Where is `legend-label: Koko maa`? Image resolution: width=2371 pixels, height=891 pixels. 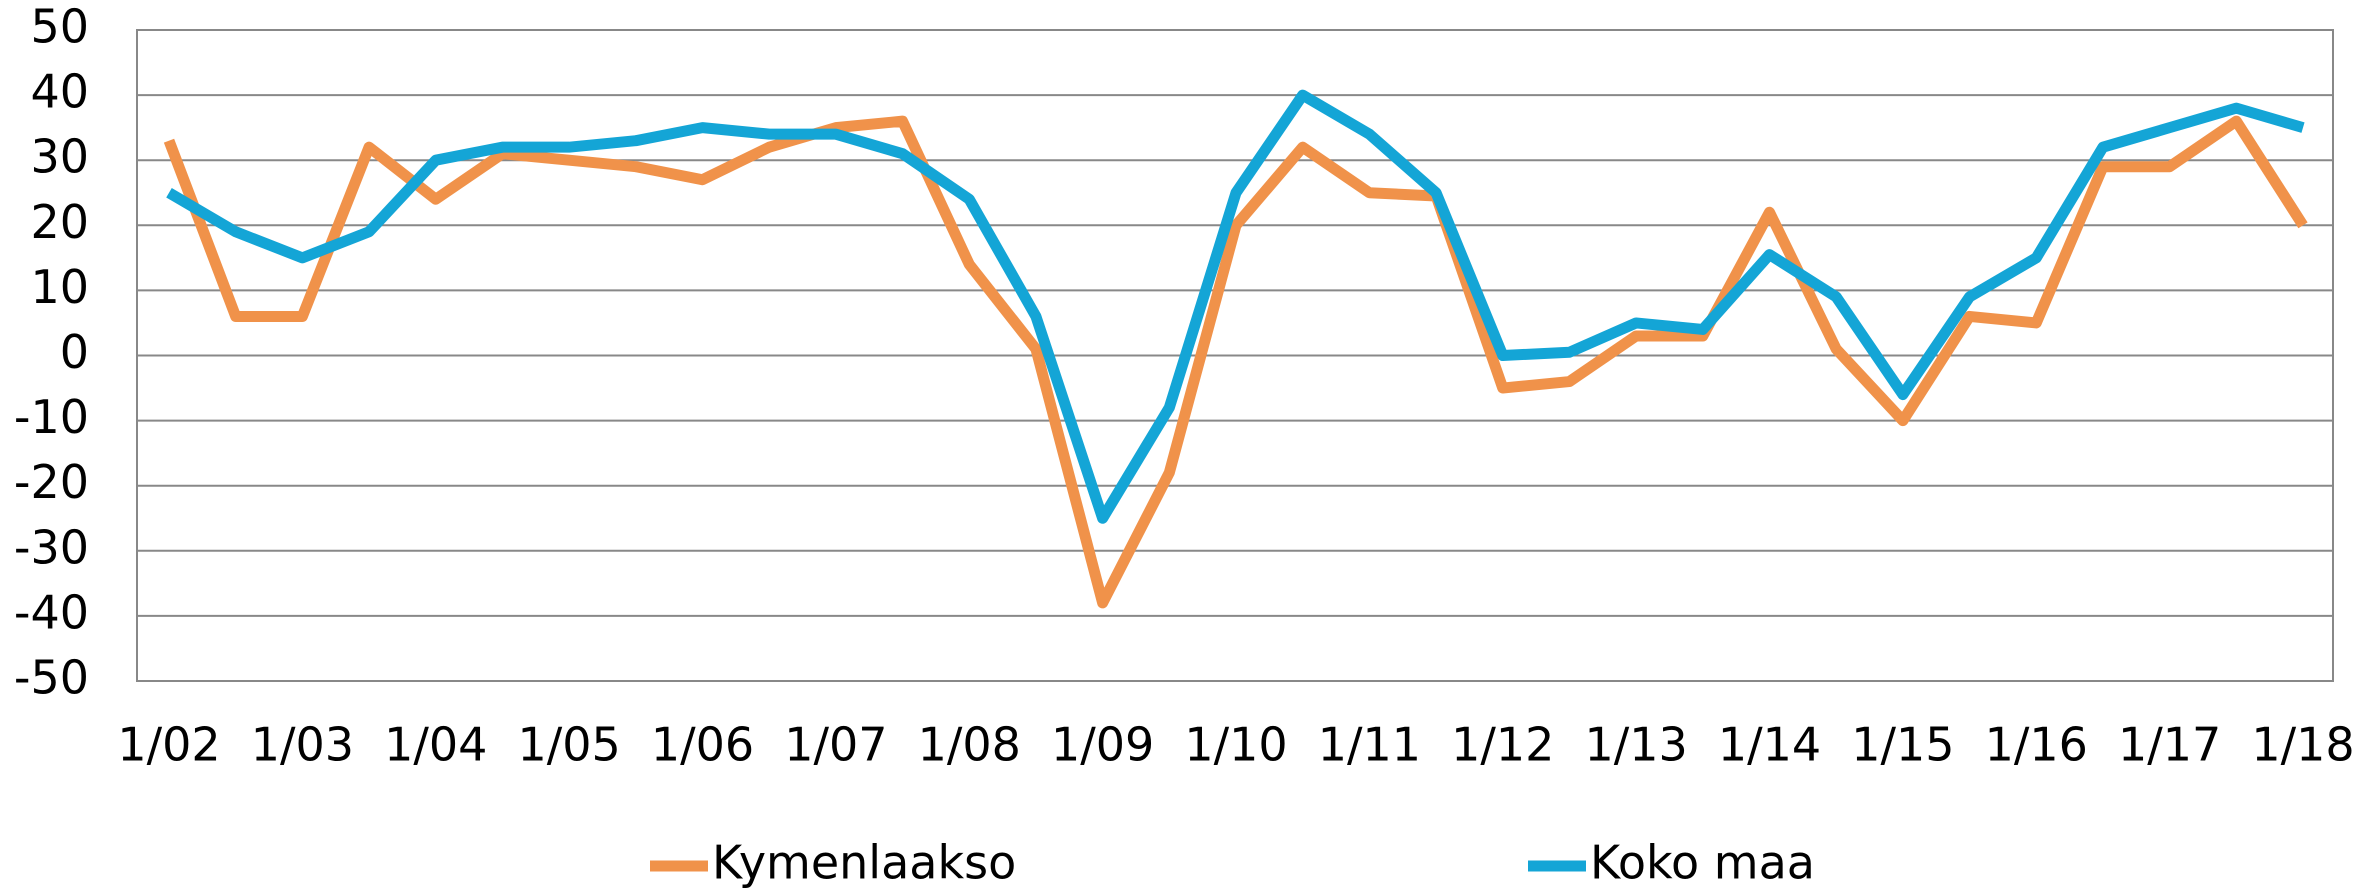 legend-label: Koko maa is located at coordinates (1702, 863).